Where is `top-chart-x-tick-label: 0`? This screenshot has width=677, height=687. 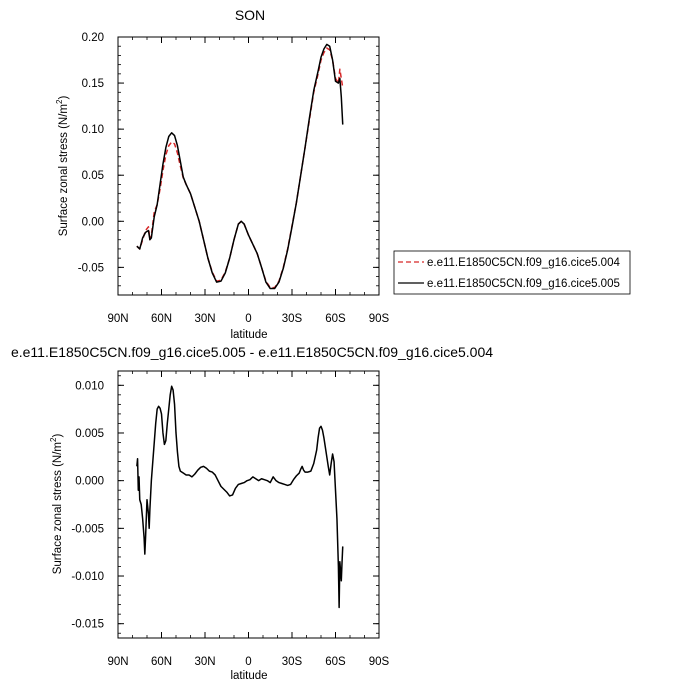
top-chart-x-tick-label: 0 is located at coordinates (248, 319).